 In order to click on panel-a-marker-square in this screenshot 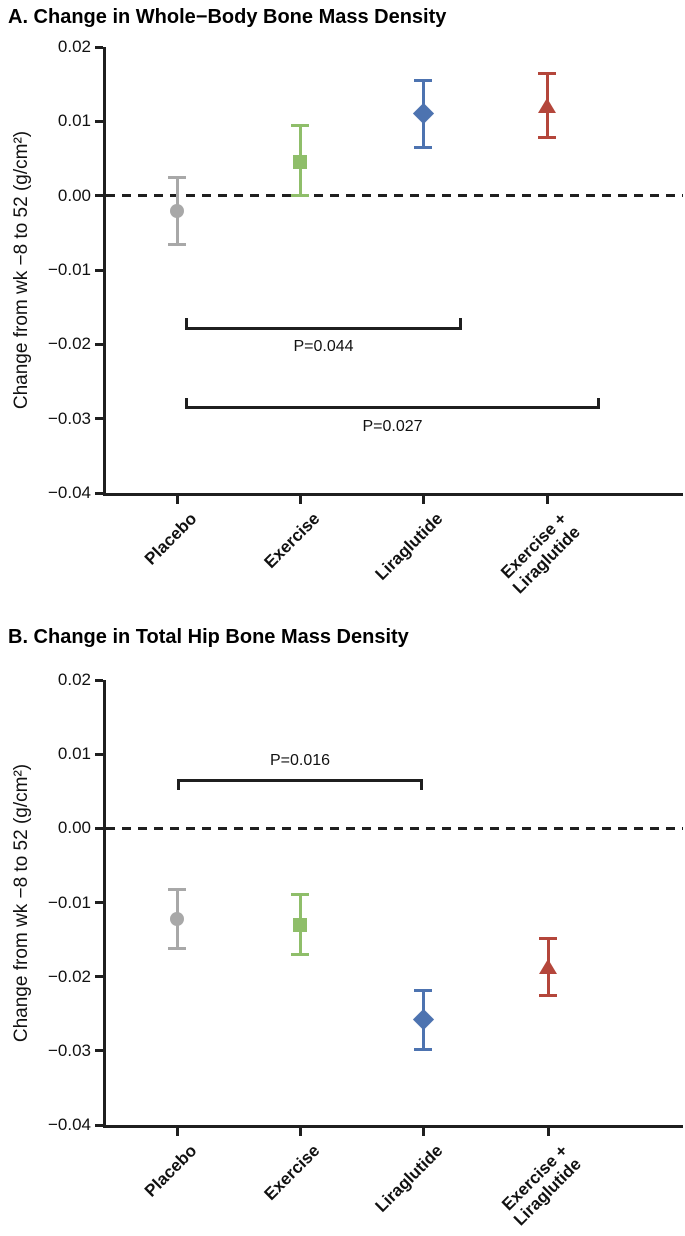, I will do `click(300, 162)`.